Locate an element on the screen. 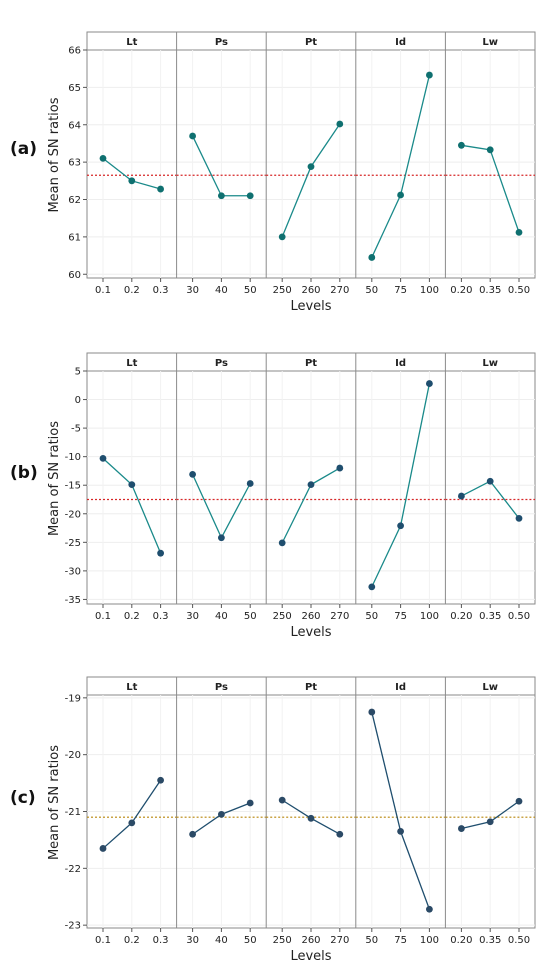 This screenshot has width=550, height=970. y-tick-label: -19 is located at coordinates (73, 698).